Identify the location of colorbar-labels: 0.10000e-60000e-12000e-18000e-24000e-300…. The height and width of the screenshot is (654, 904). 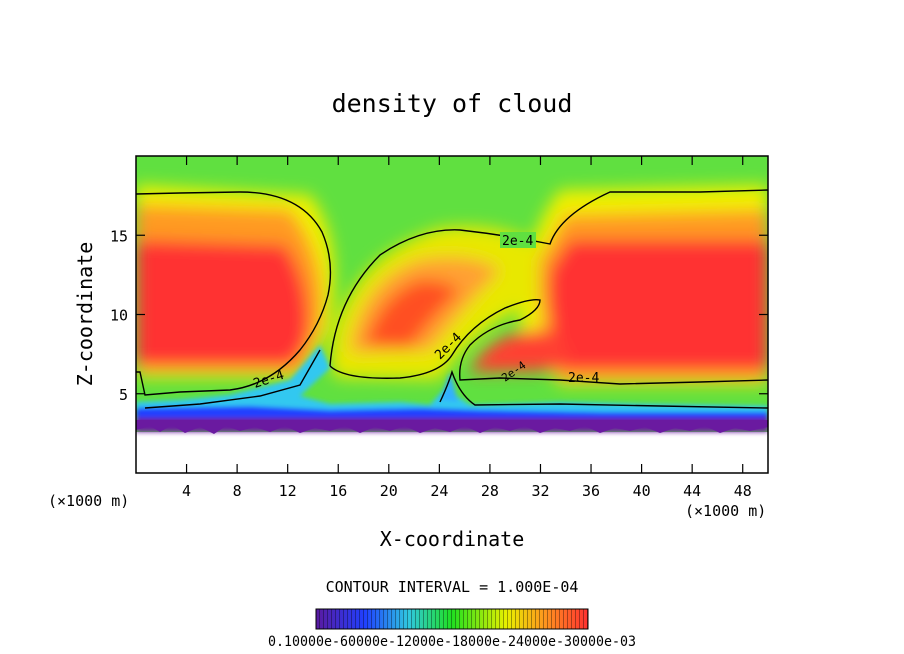
(452, 642).